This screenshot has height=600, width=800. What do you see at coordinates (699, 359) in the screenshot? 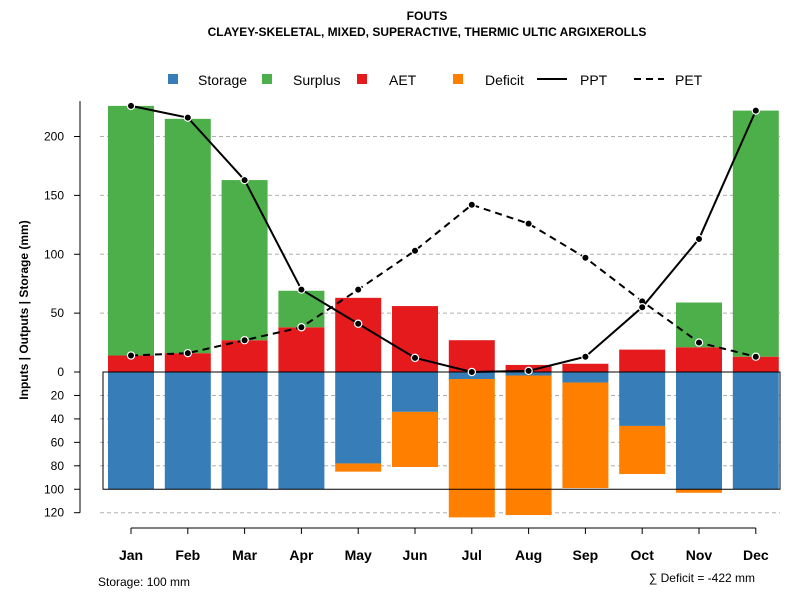
I see `aet-bar-nov` at bounding box center [699, 359].